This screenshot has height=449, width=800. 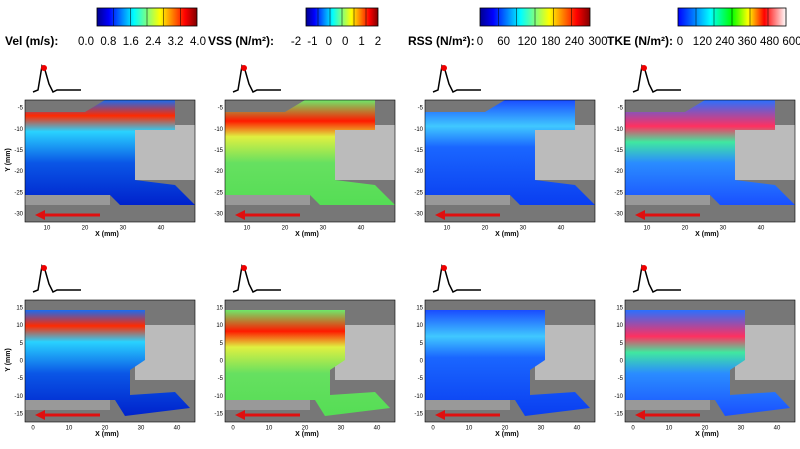 I want to click on colorbar-label: RSS (N/m²):, so click(x=441, y=41).